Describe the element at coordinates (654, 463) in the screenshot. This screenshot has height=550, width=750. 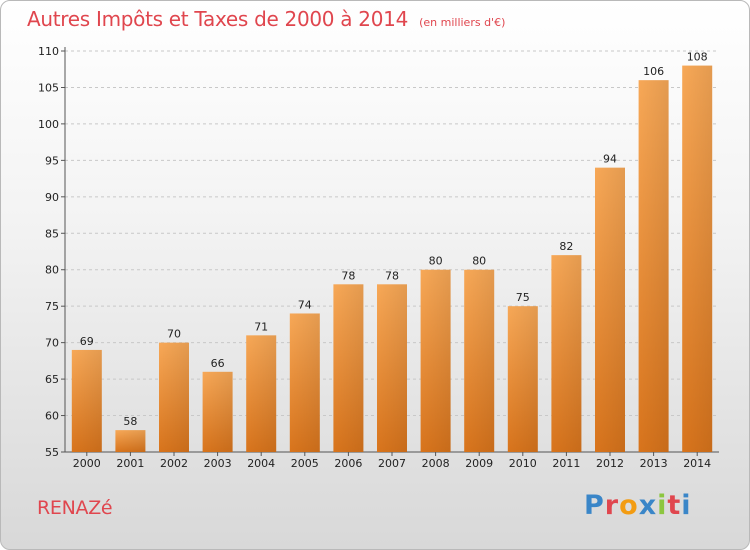
I see `x-tick-label: 2013` at that location.